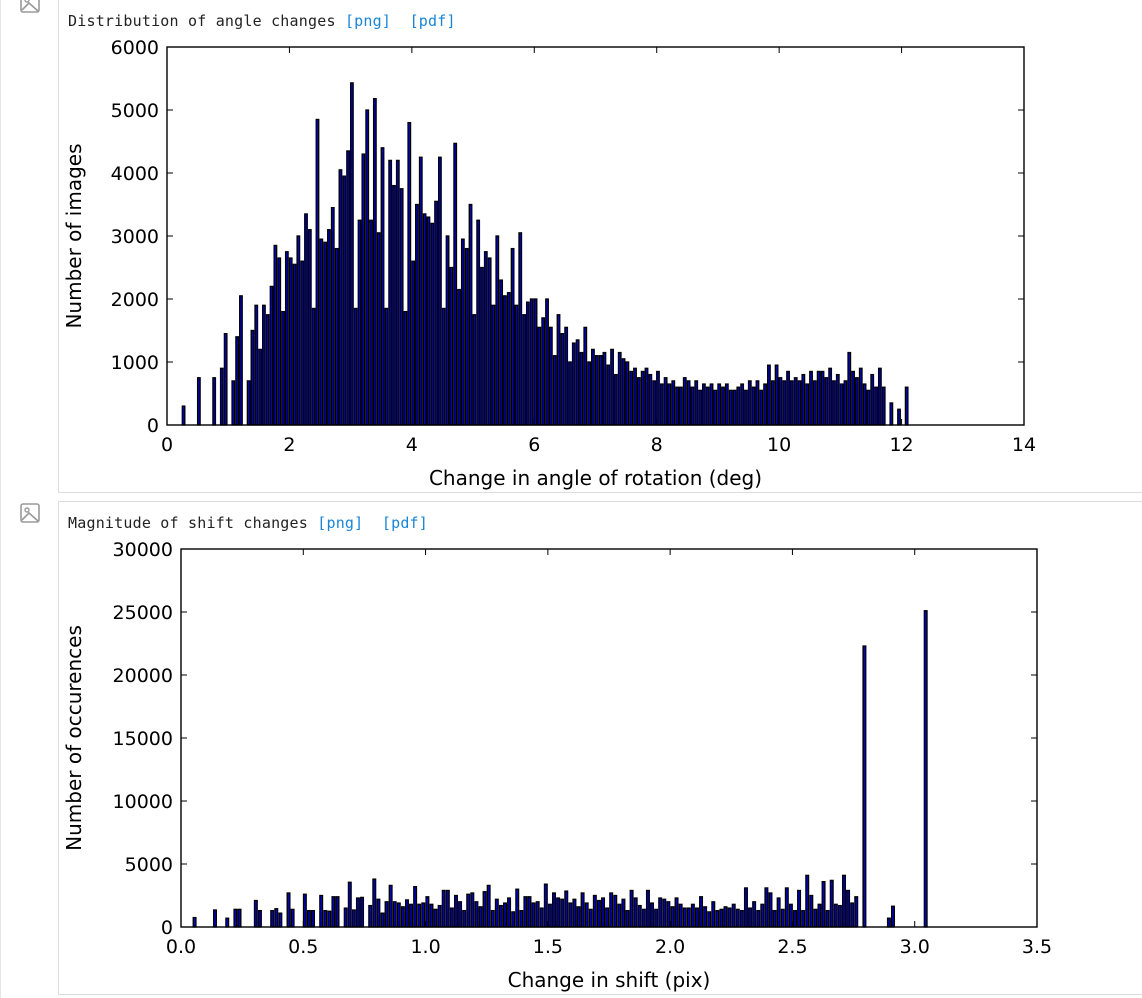 The width and height of the screenshot is (1142, 998). I want to click on x-tick-label: 8, so click(657, 445).